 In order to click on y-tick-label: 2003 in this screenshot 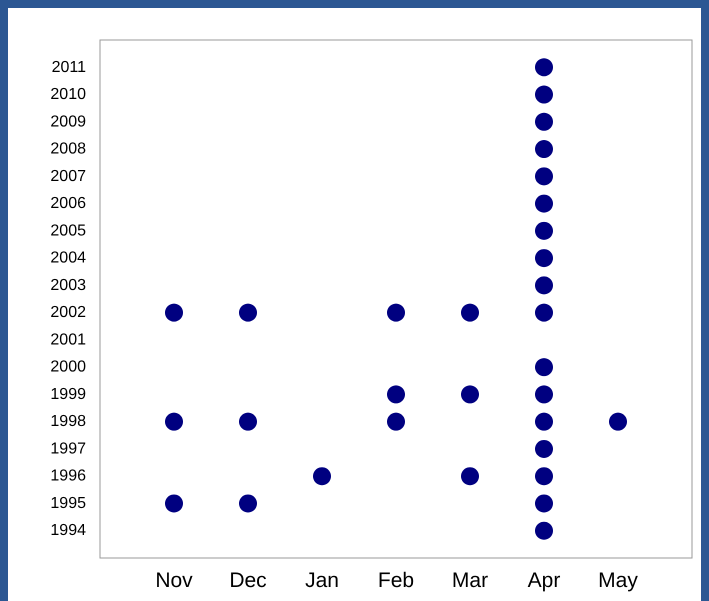, I will do `click(68, 285)`.